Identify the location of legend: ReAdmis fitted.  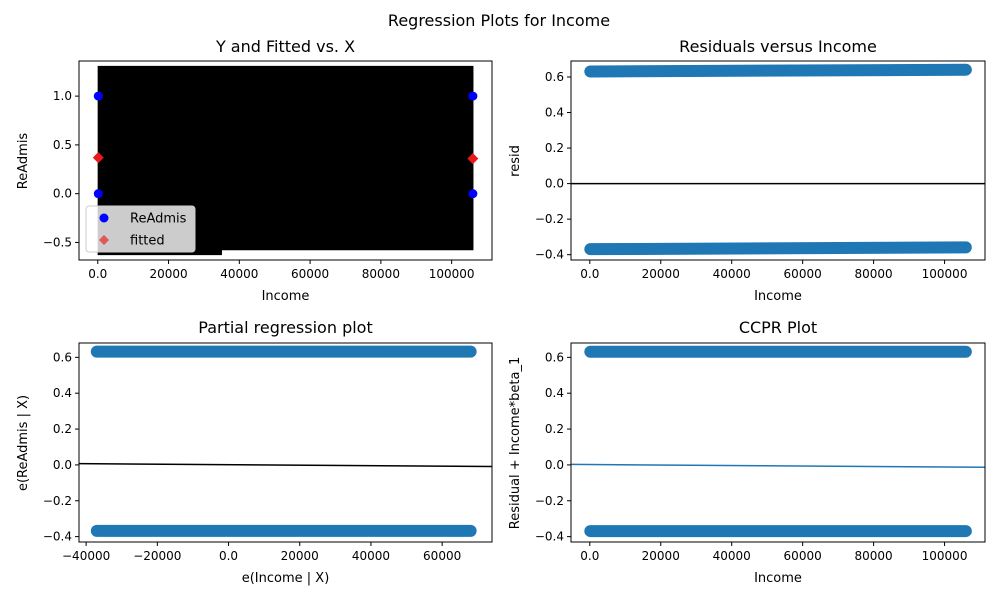
(140, 229).